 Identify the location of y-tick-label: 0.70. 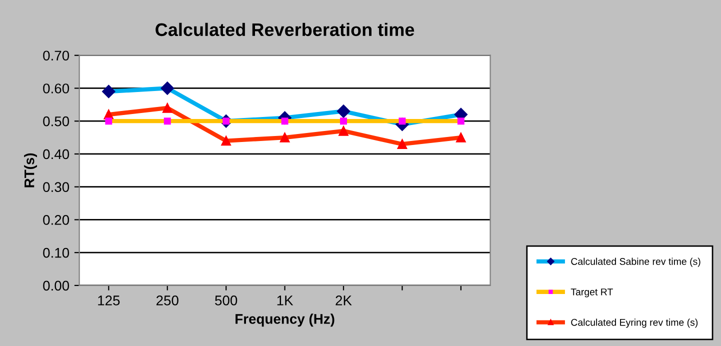
(56, 55).